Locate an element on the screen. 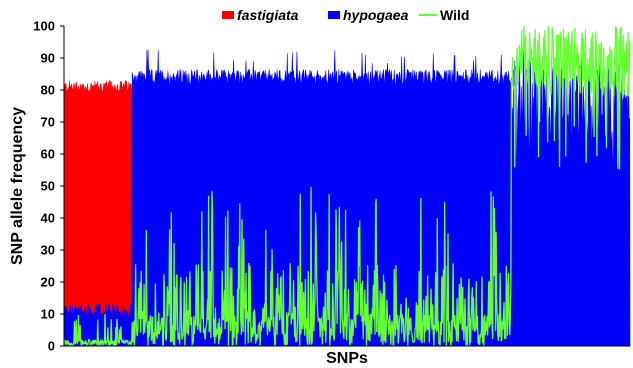  y-axis-title: SNP allele frequency is located at coordinates (17, 186).